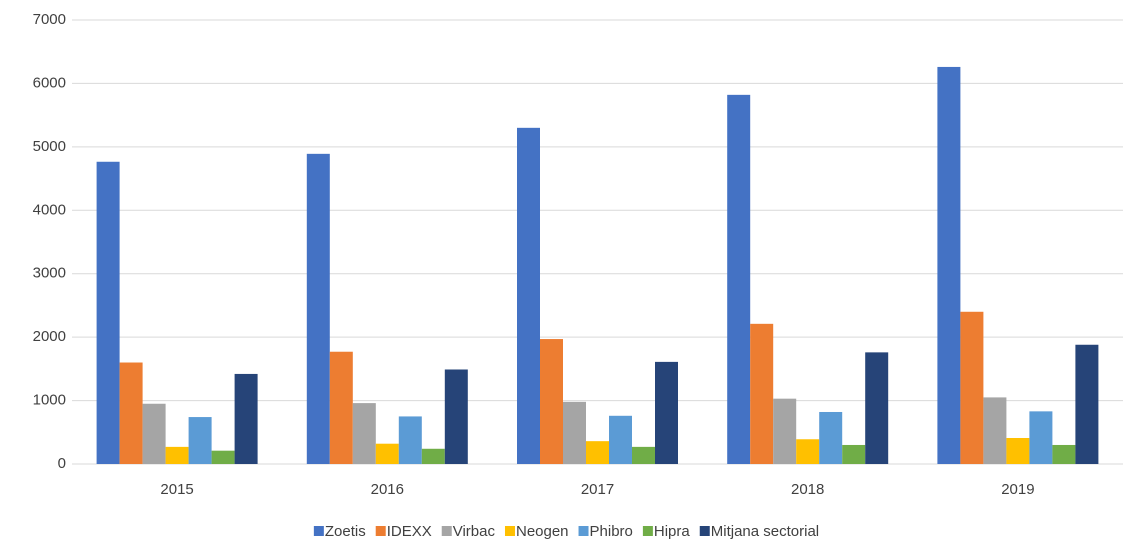 Image resolution: width=1133 pixels, height=542 pixels. Describe the element at coordinates (345, 531) in the screenshot. I see `legend-label: Zoetis` at that location.